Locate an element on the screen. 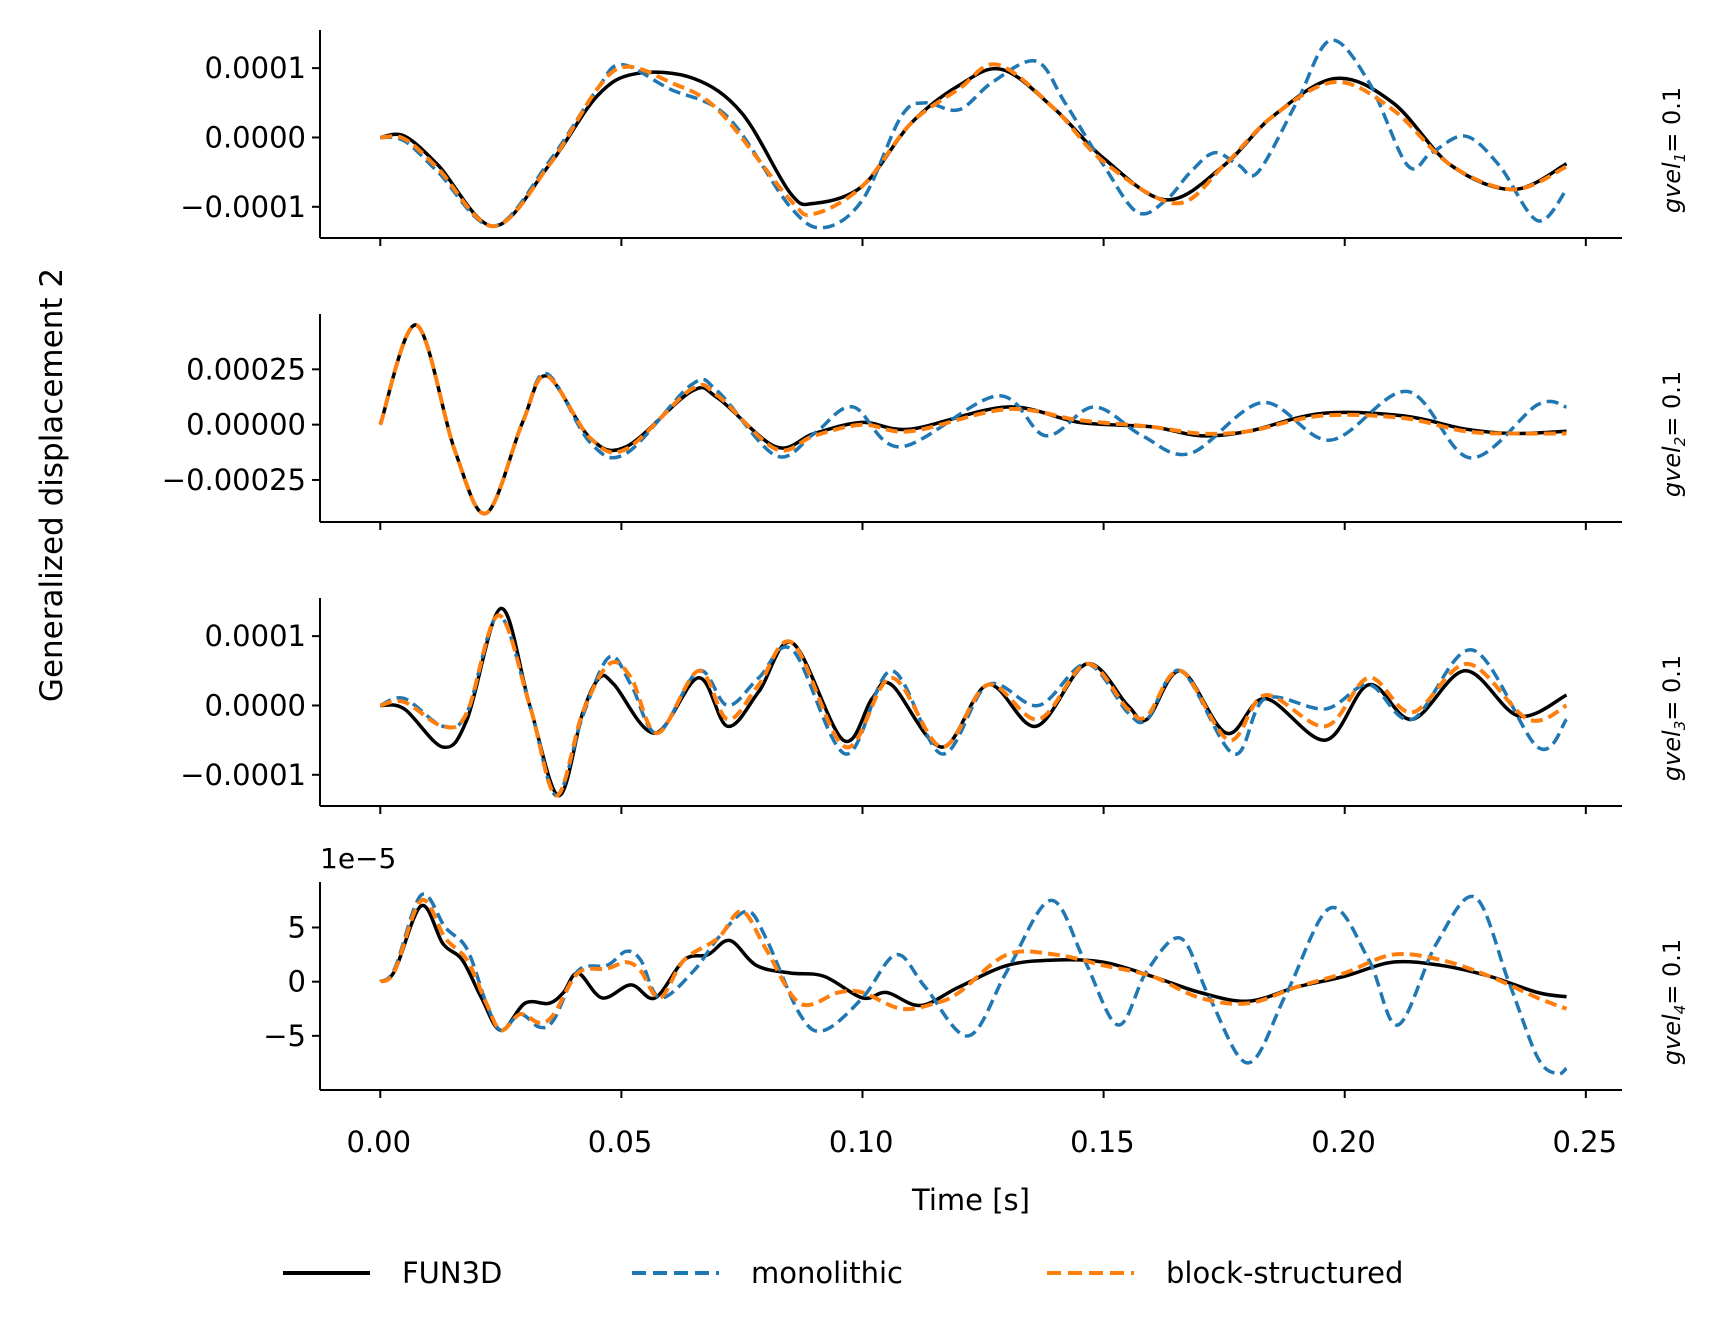  subplot-2: 0.00025 0.00000 −0.00025 gvel2= 0.1 is located at coordinates (925, 422).